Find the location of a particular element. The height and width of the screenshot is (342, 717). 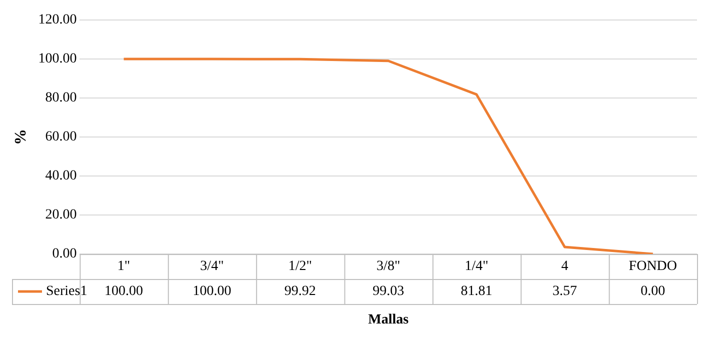

data-label: 99.03 is located at coordinates (388, 292).